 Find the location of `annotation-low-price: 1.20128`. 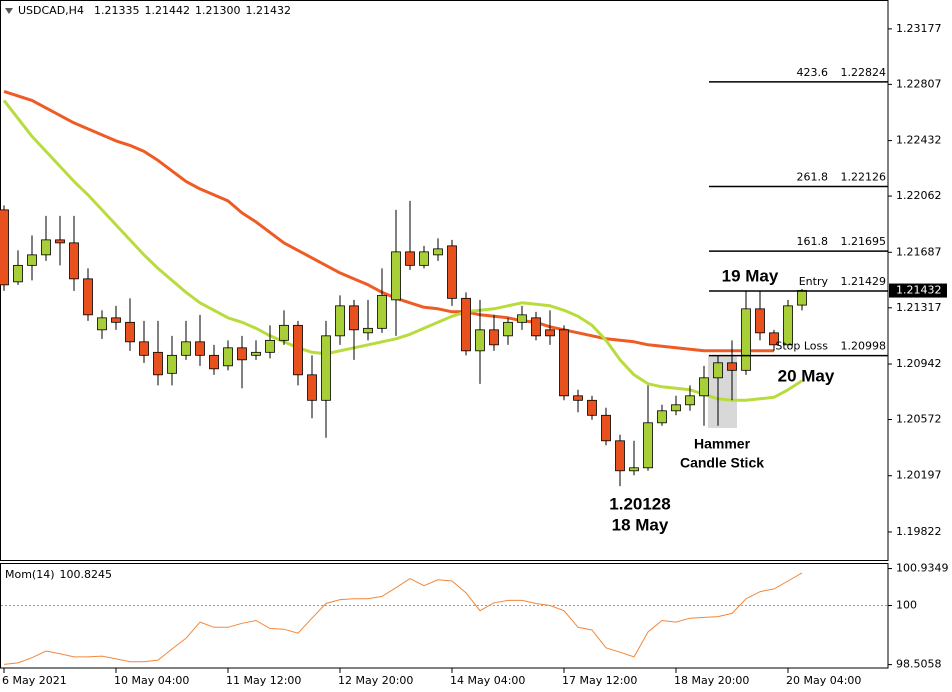

annotation-low-price: 1.20128 is located at coordinates (639, 503).